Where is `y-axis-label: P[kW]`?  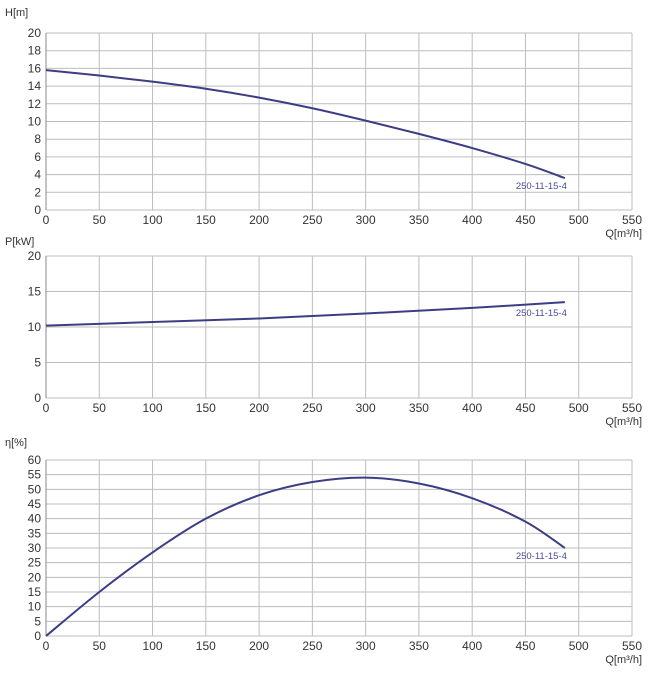
y-axis-label: P[kW] is located at coordinates (19, 242).